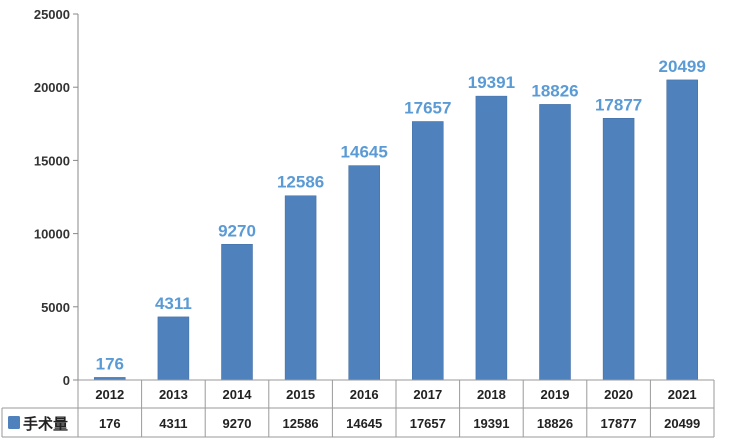  What do you see at coordinates (427, 108) in the screenshot?
I see `data-label: 17657` at bounding box center [427, 108].